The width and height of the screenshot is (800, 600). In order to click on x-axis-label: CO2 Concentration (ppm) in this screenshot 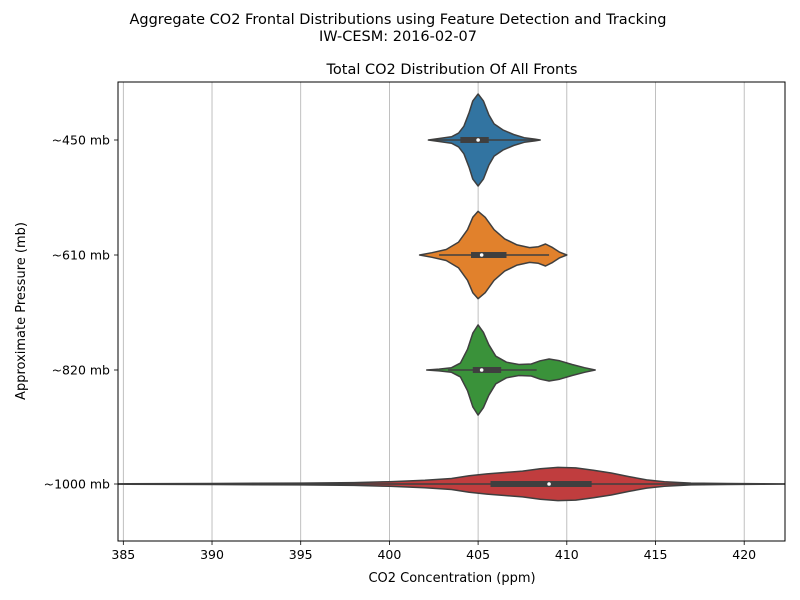, I will do `click(451, 578)`.